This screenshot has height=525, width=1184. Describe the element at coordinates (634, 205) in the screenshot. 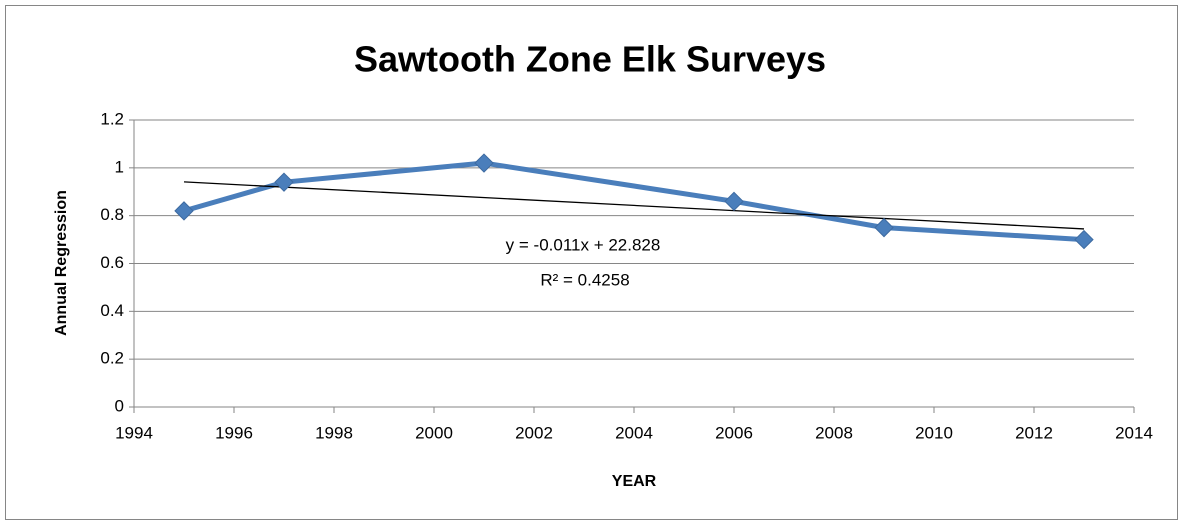

I see `trendline` at that location.